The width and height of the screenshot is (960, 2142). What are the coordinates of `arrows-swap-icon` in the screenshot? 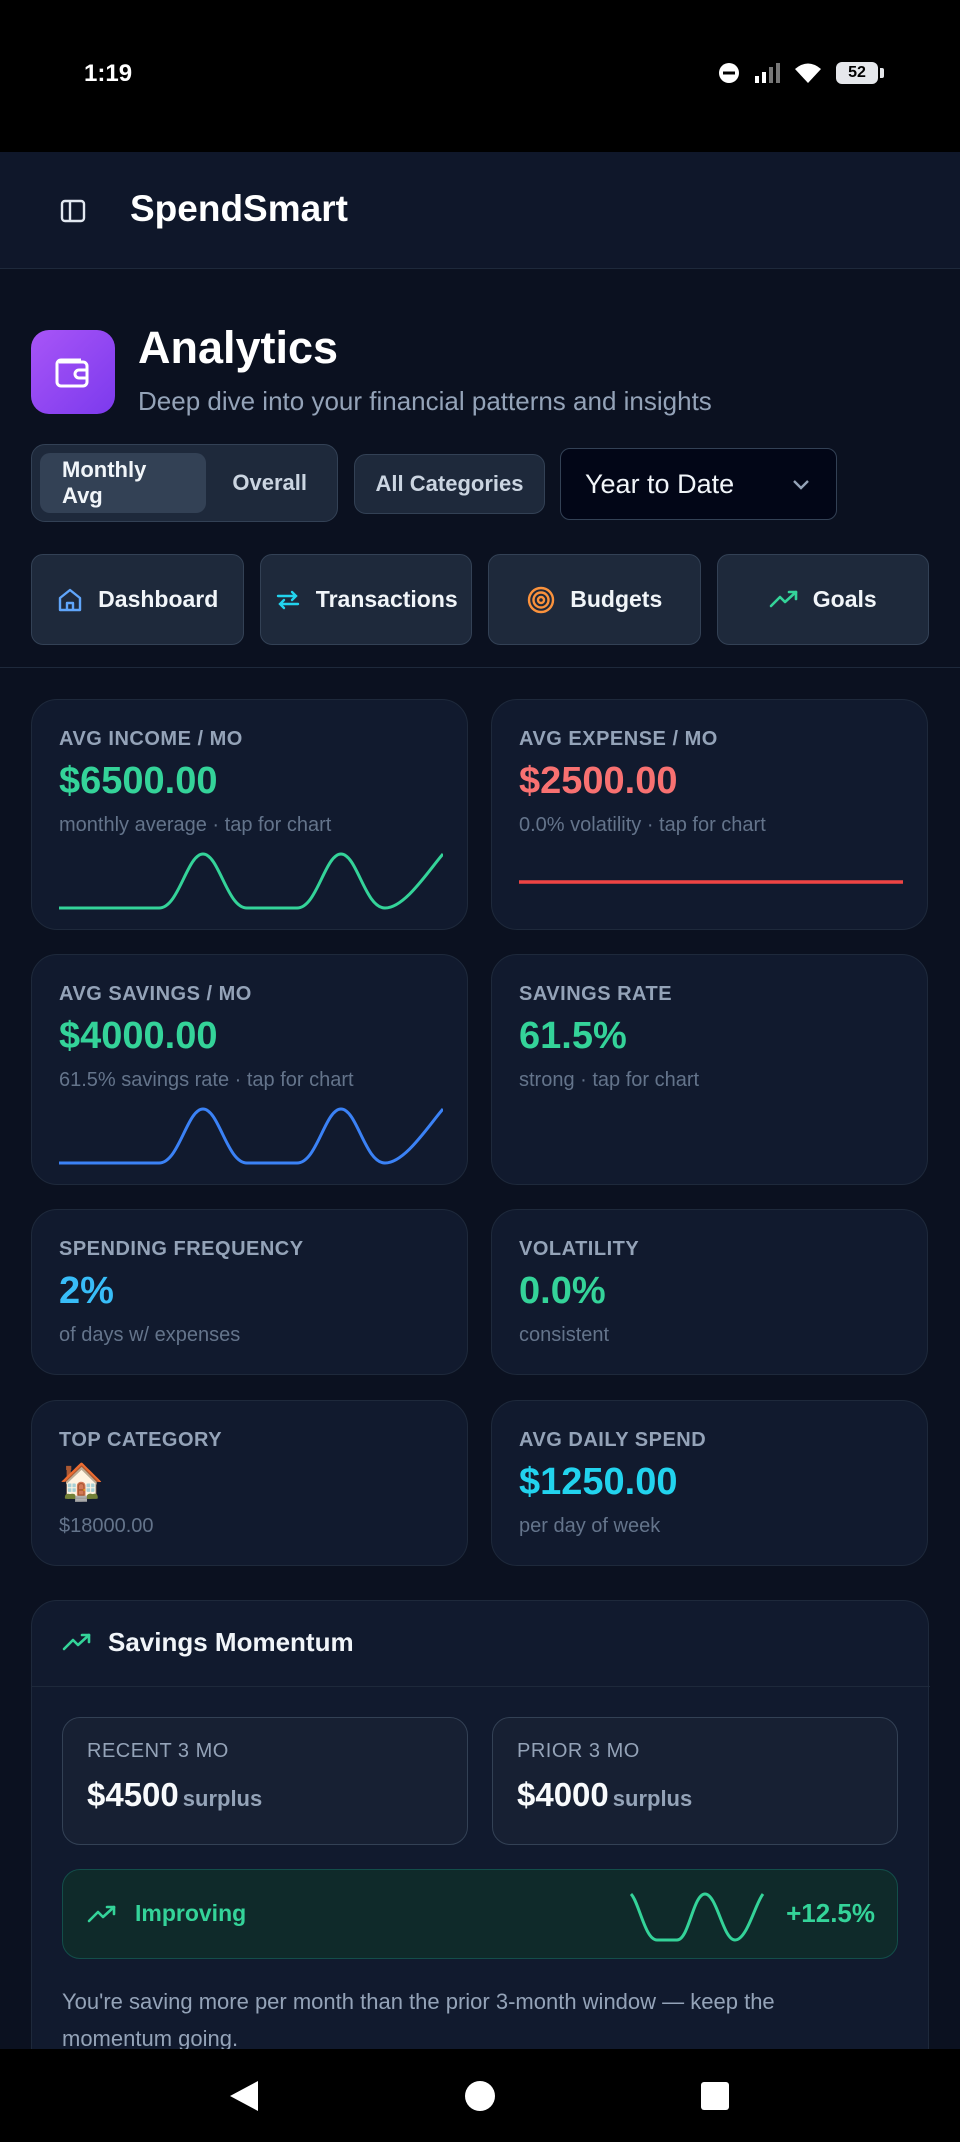 It's located at (287, 599).